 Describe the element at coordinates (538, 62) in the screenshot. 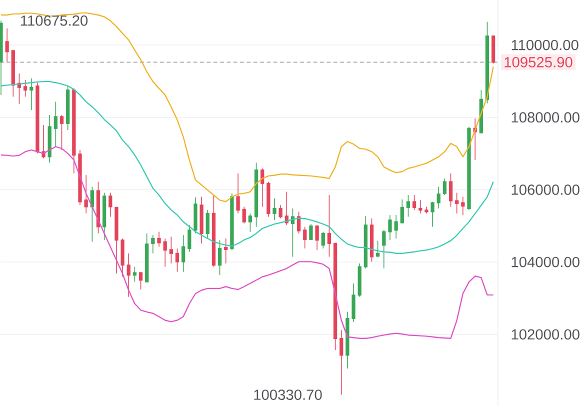

I see `ref-line-label: 109525.90` at that location.